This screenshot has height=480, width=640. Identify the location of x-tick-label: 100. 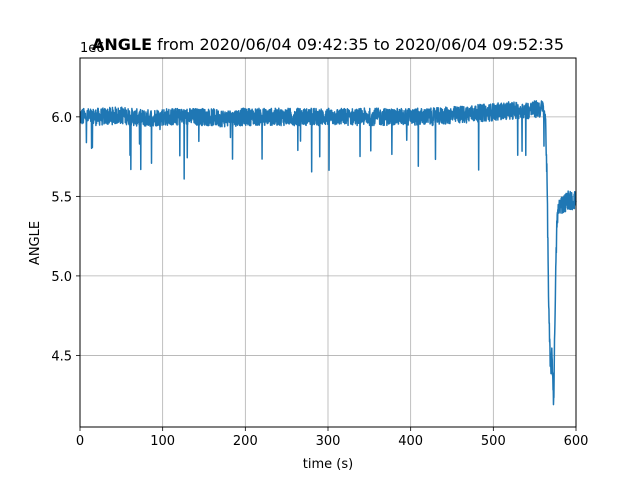
(162, 441).